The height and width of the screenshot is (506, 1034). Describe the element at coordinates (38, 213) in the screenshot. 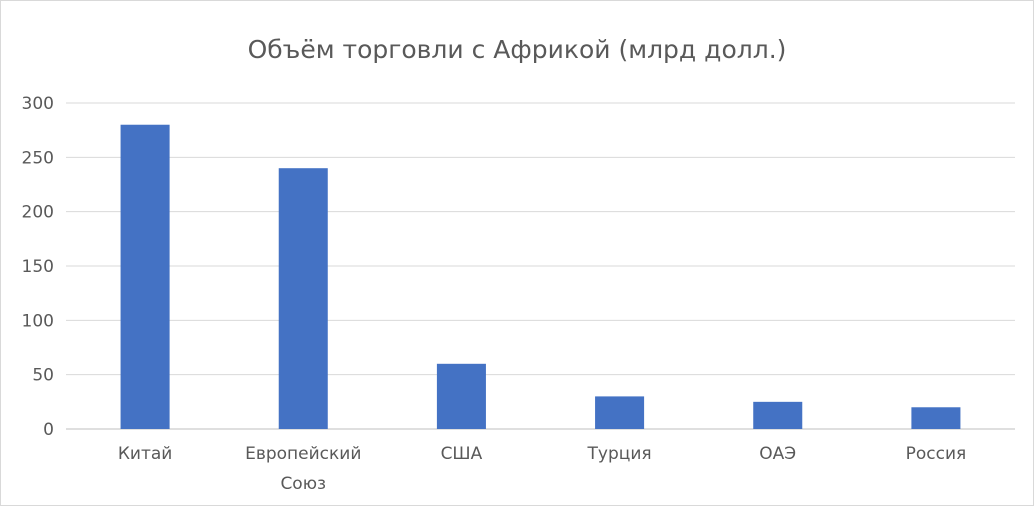

I see `y-tick-label: 200` at that location.